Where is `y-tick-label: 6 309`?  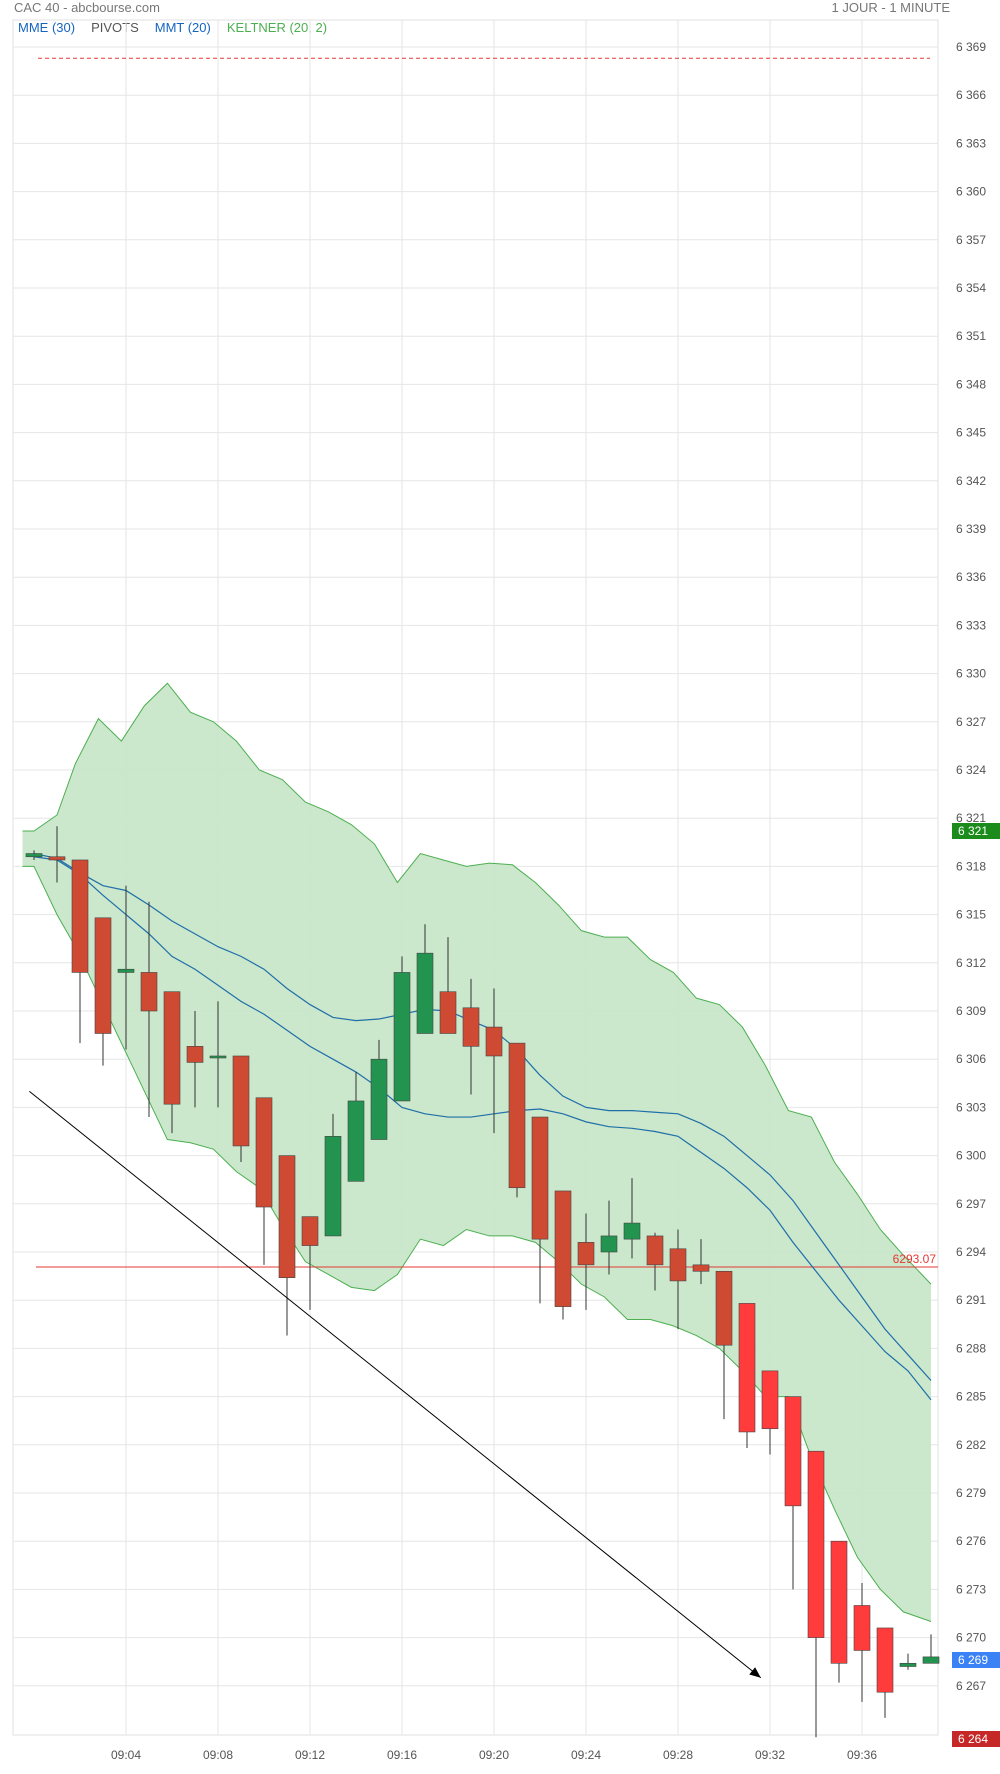 y-tick-label: 6 309 is located at coordinates (971, 1011).